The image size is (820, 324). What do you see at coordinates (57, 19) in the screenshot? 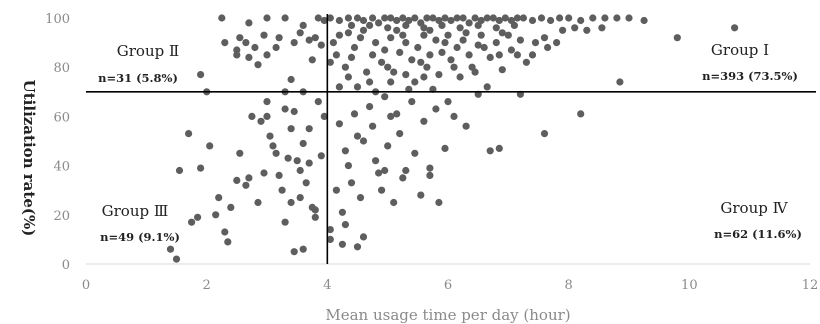
I see `y-tick-label: 100` at bounding box center [57, 19].